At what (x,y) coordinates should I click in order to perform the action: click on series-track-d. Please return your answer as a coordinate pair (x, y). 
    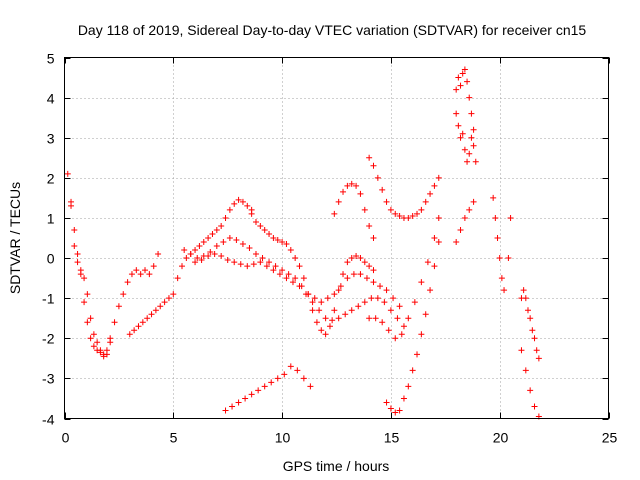
    Looking at the image, I should click on (312, 274).